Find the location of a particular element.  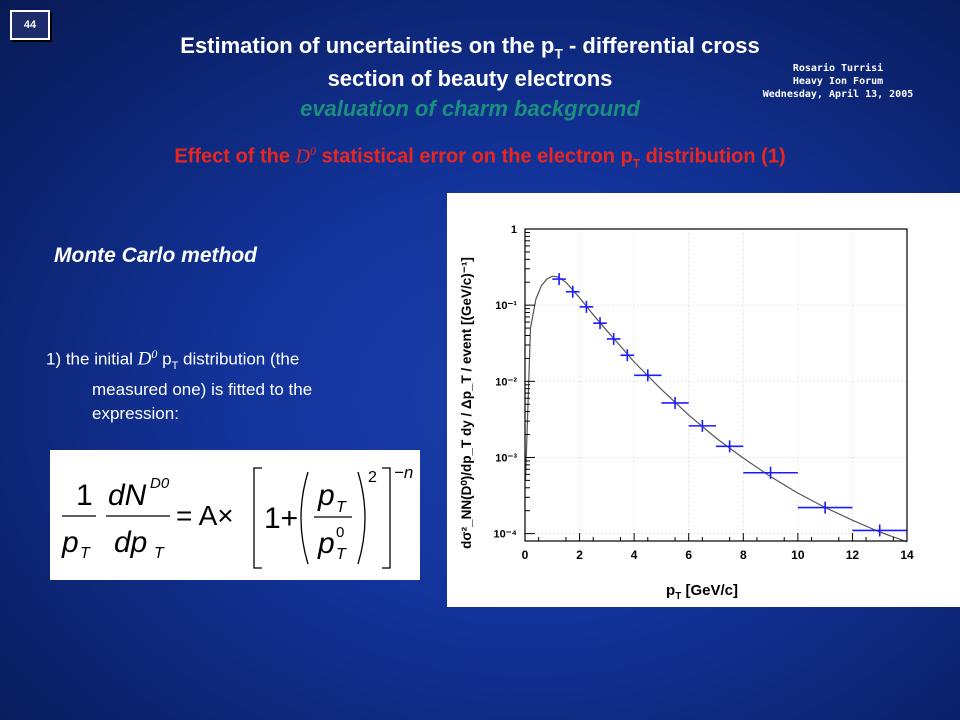

y-tick-label: 10⁻³ is located at coordinates (506, 458).